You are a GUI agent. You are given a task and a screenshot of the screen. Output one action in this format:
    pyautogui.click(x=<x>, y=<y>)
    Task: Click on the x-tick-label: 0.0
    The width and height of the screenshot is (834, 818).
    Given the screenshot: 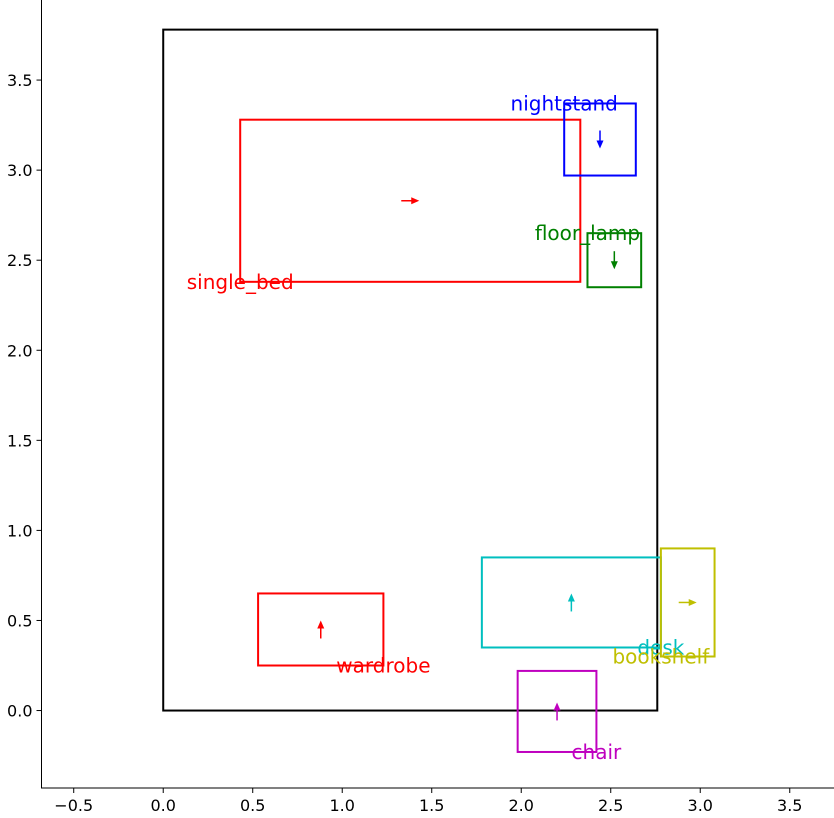 What is the action you would take?
    pyautogui.click(x=162, y=805)
    